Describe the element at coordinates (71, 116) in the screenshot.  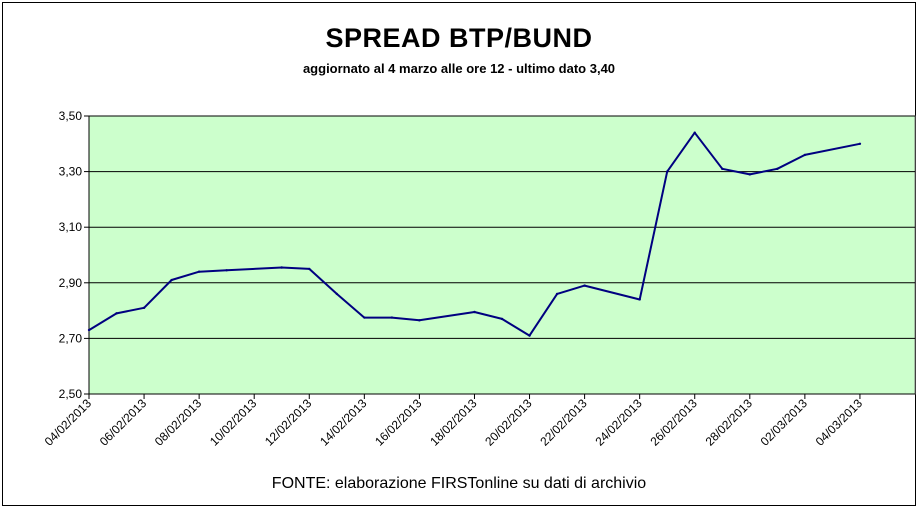
I see `y-tick-label: 3,50` at that location.